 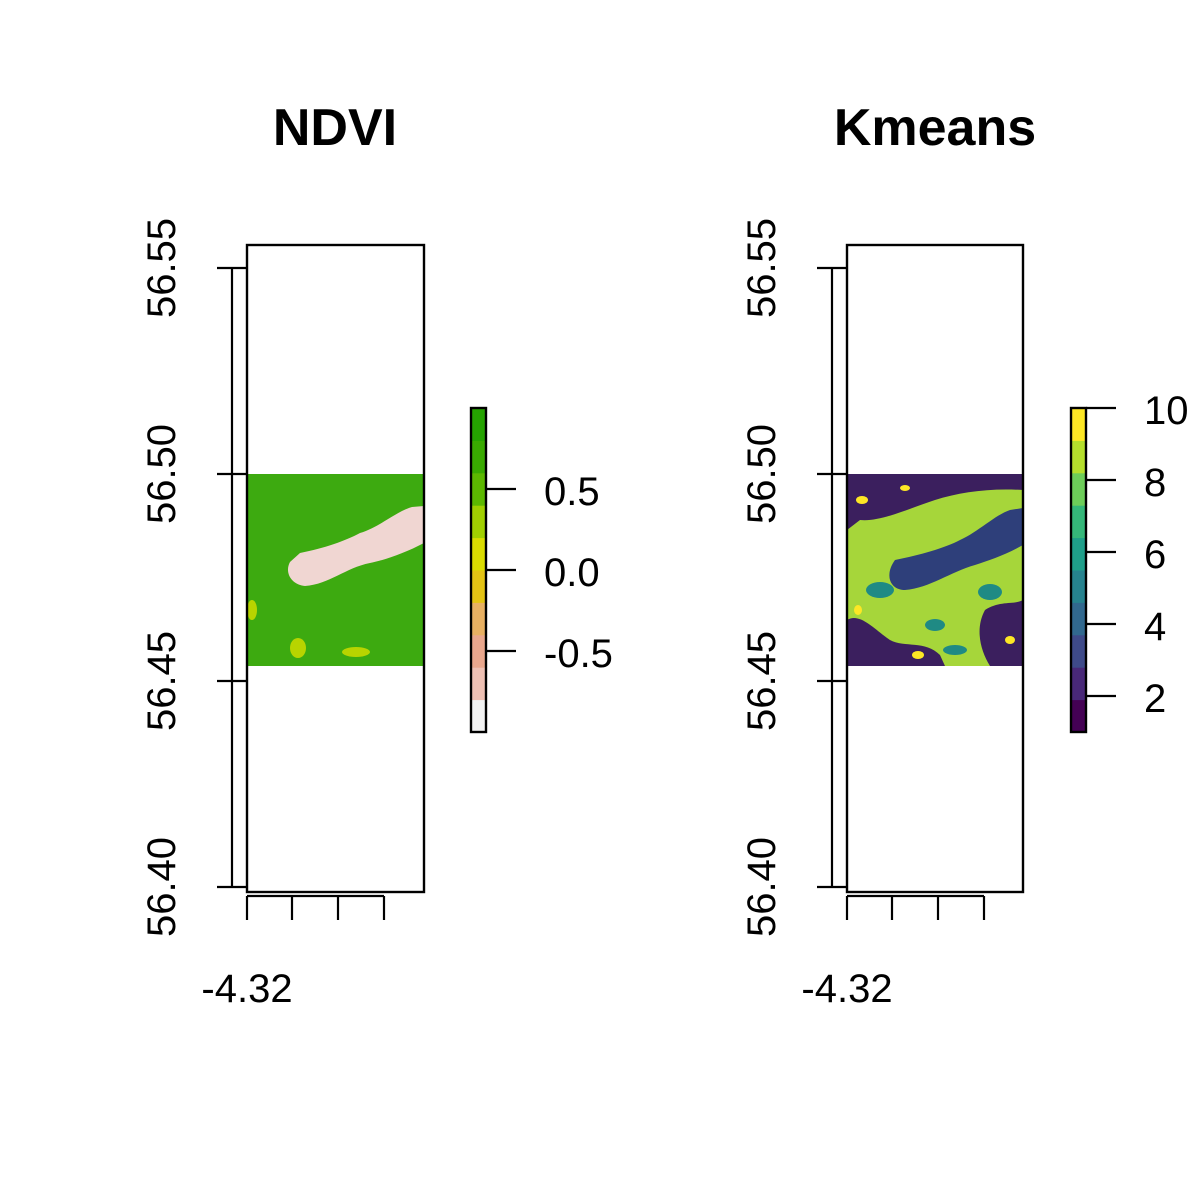 I want to click on ndvi-x-tick-label: -4.32, so click(x=246, y=989).